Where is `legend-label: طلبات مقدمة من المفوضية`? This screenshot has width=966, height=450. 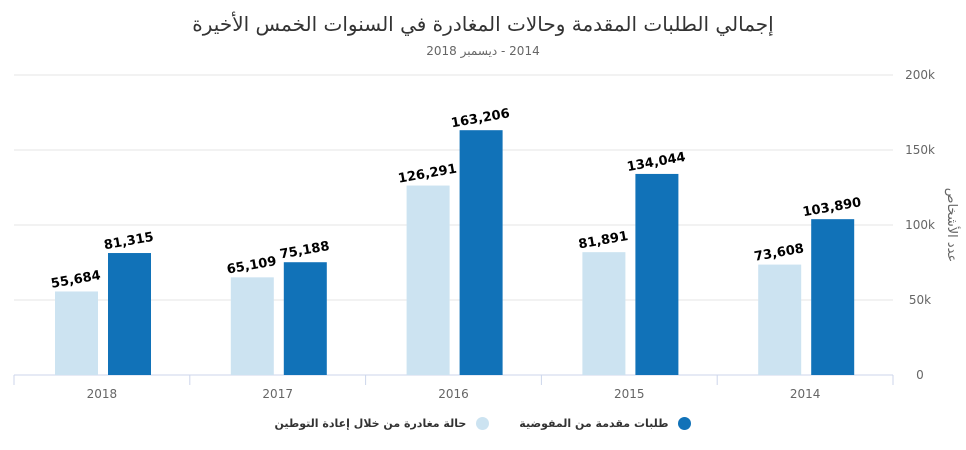 legend-label: طلبات مقدمة من المفوضية is located at coordinates (594, 423).